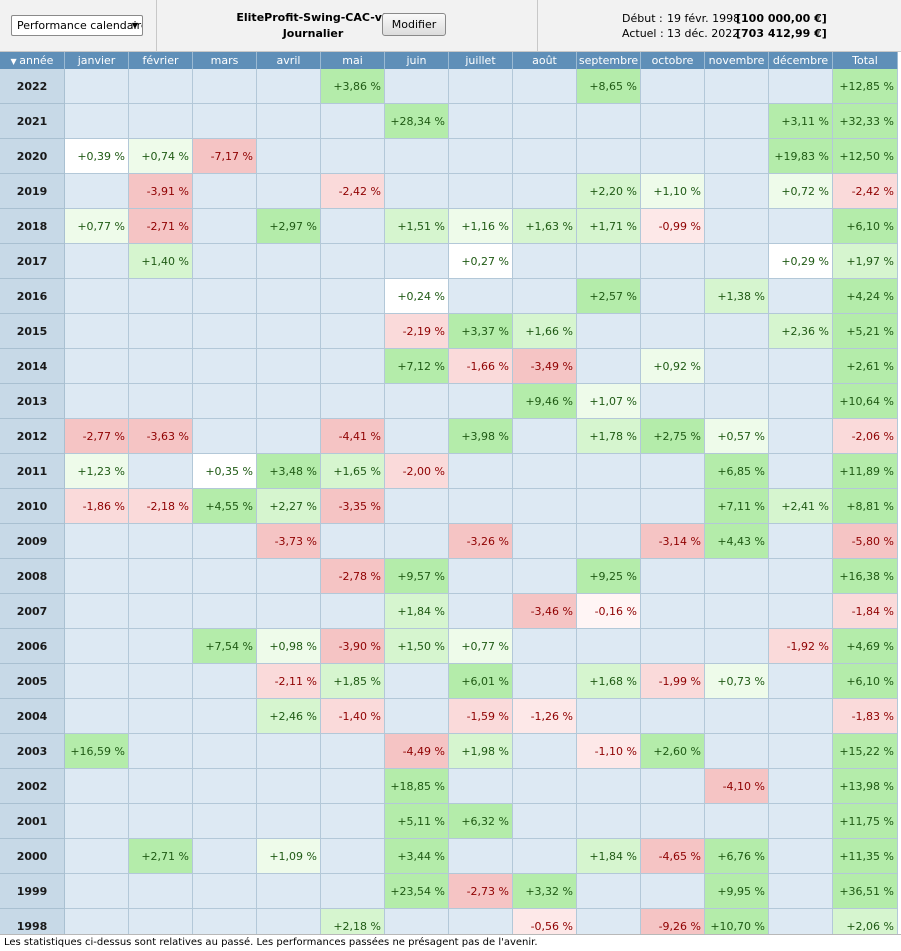 This screenshot has width=901, height=951. I want to click on month-cell: -2,42 %, so click(353, 191).